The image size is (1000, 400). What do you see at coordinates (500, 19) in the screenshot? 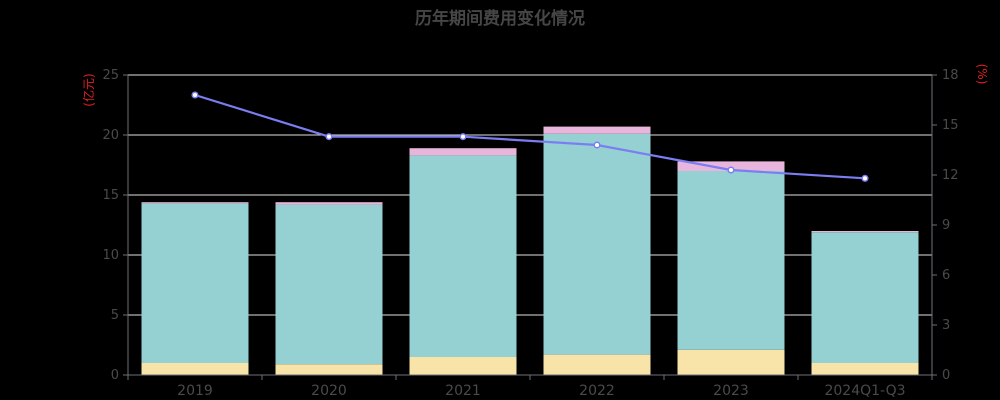
I see `chart-title: 历年期间费用变化情况` at bounding box center [500, 19].